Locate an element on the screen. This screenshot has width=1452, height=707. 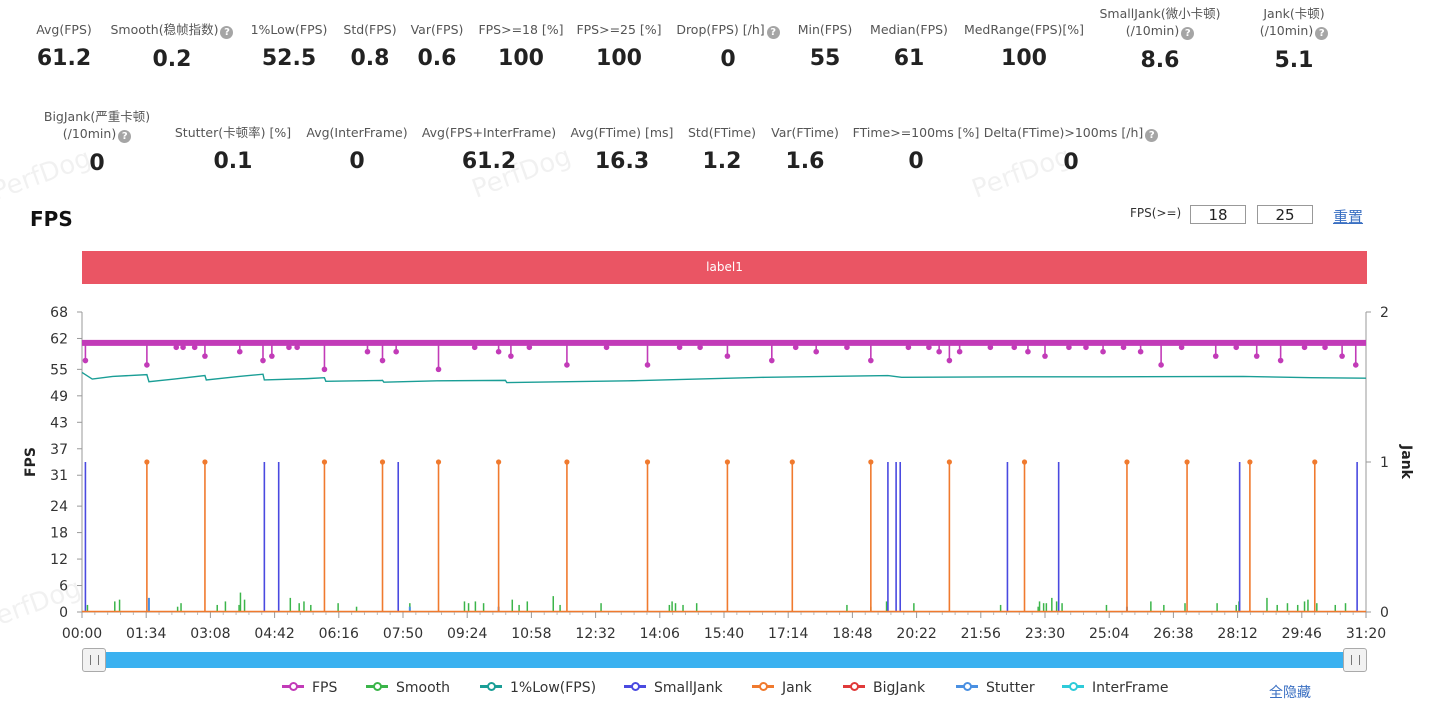
slider-track is located at coordinates (724, 660).